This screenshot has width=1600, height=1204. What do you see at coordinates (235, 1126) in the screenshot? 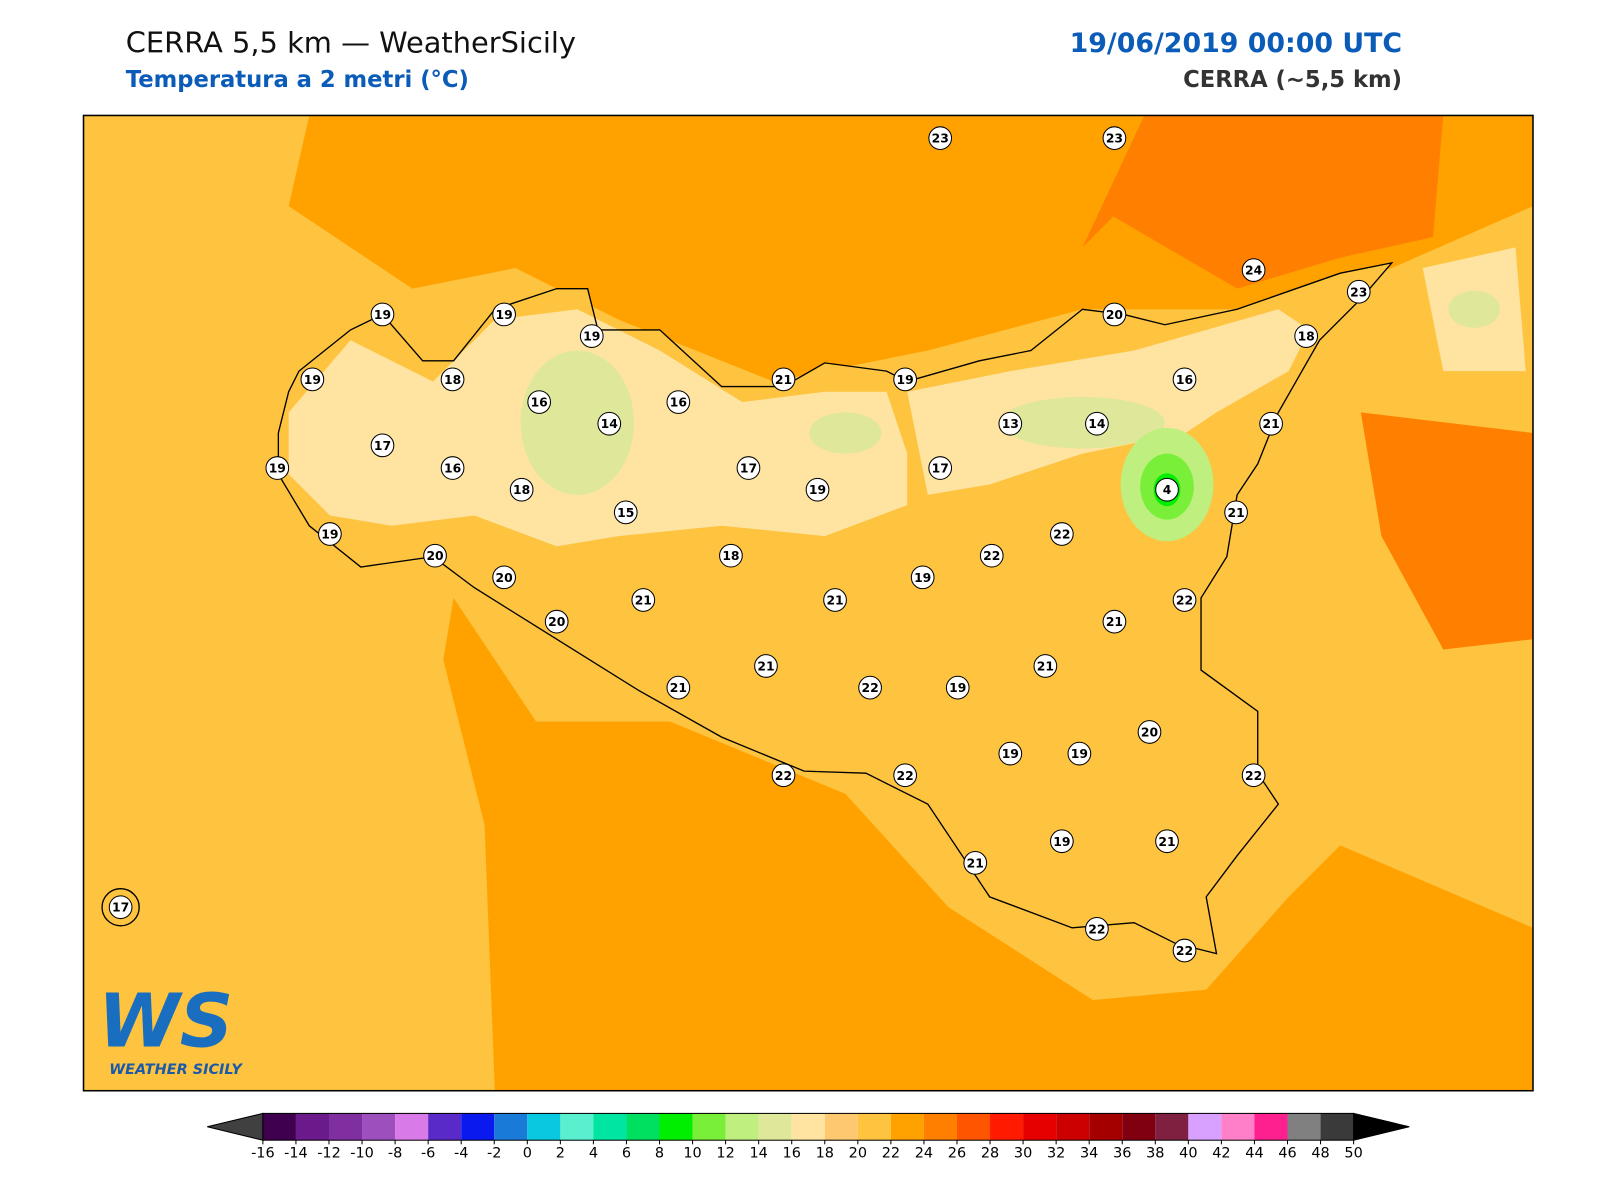
I see `colorbar-under` at bounding box center [235, 1126].